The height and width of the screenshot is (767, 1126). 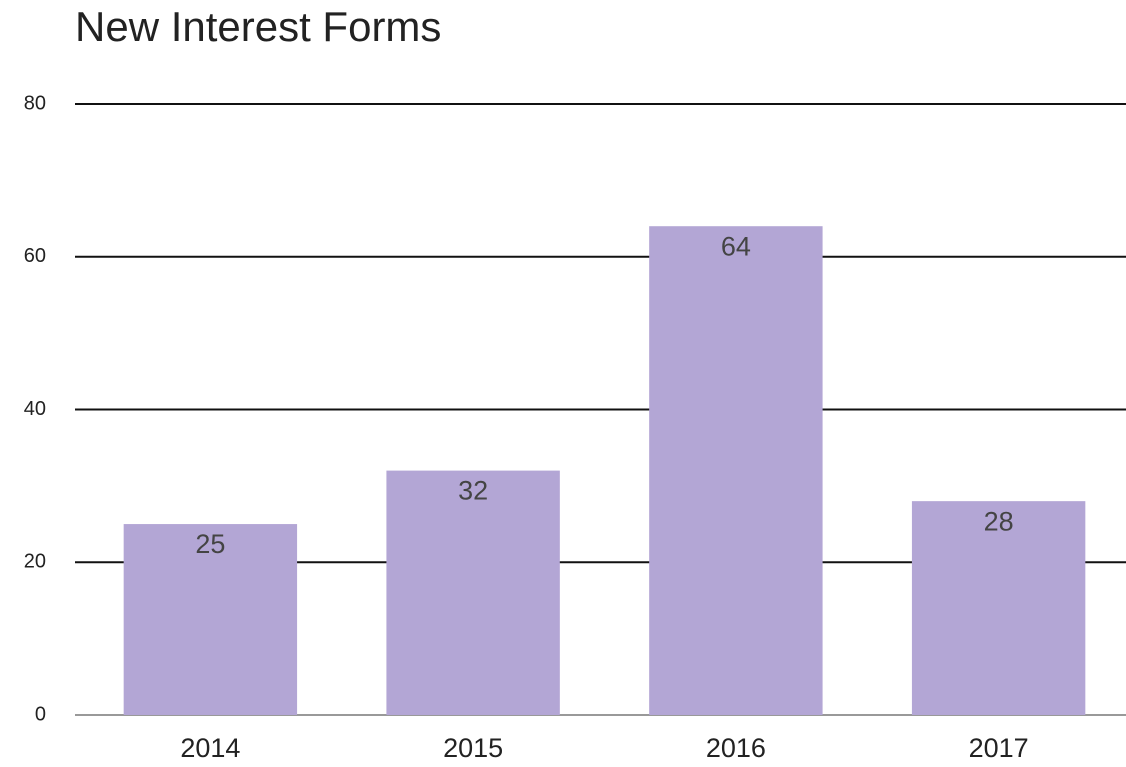 I want to click on data-label: 25, so click(x=210, y=544).